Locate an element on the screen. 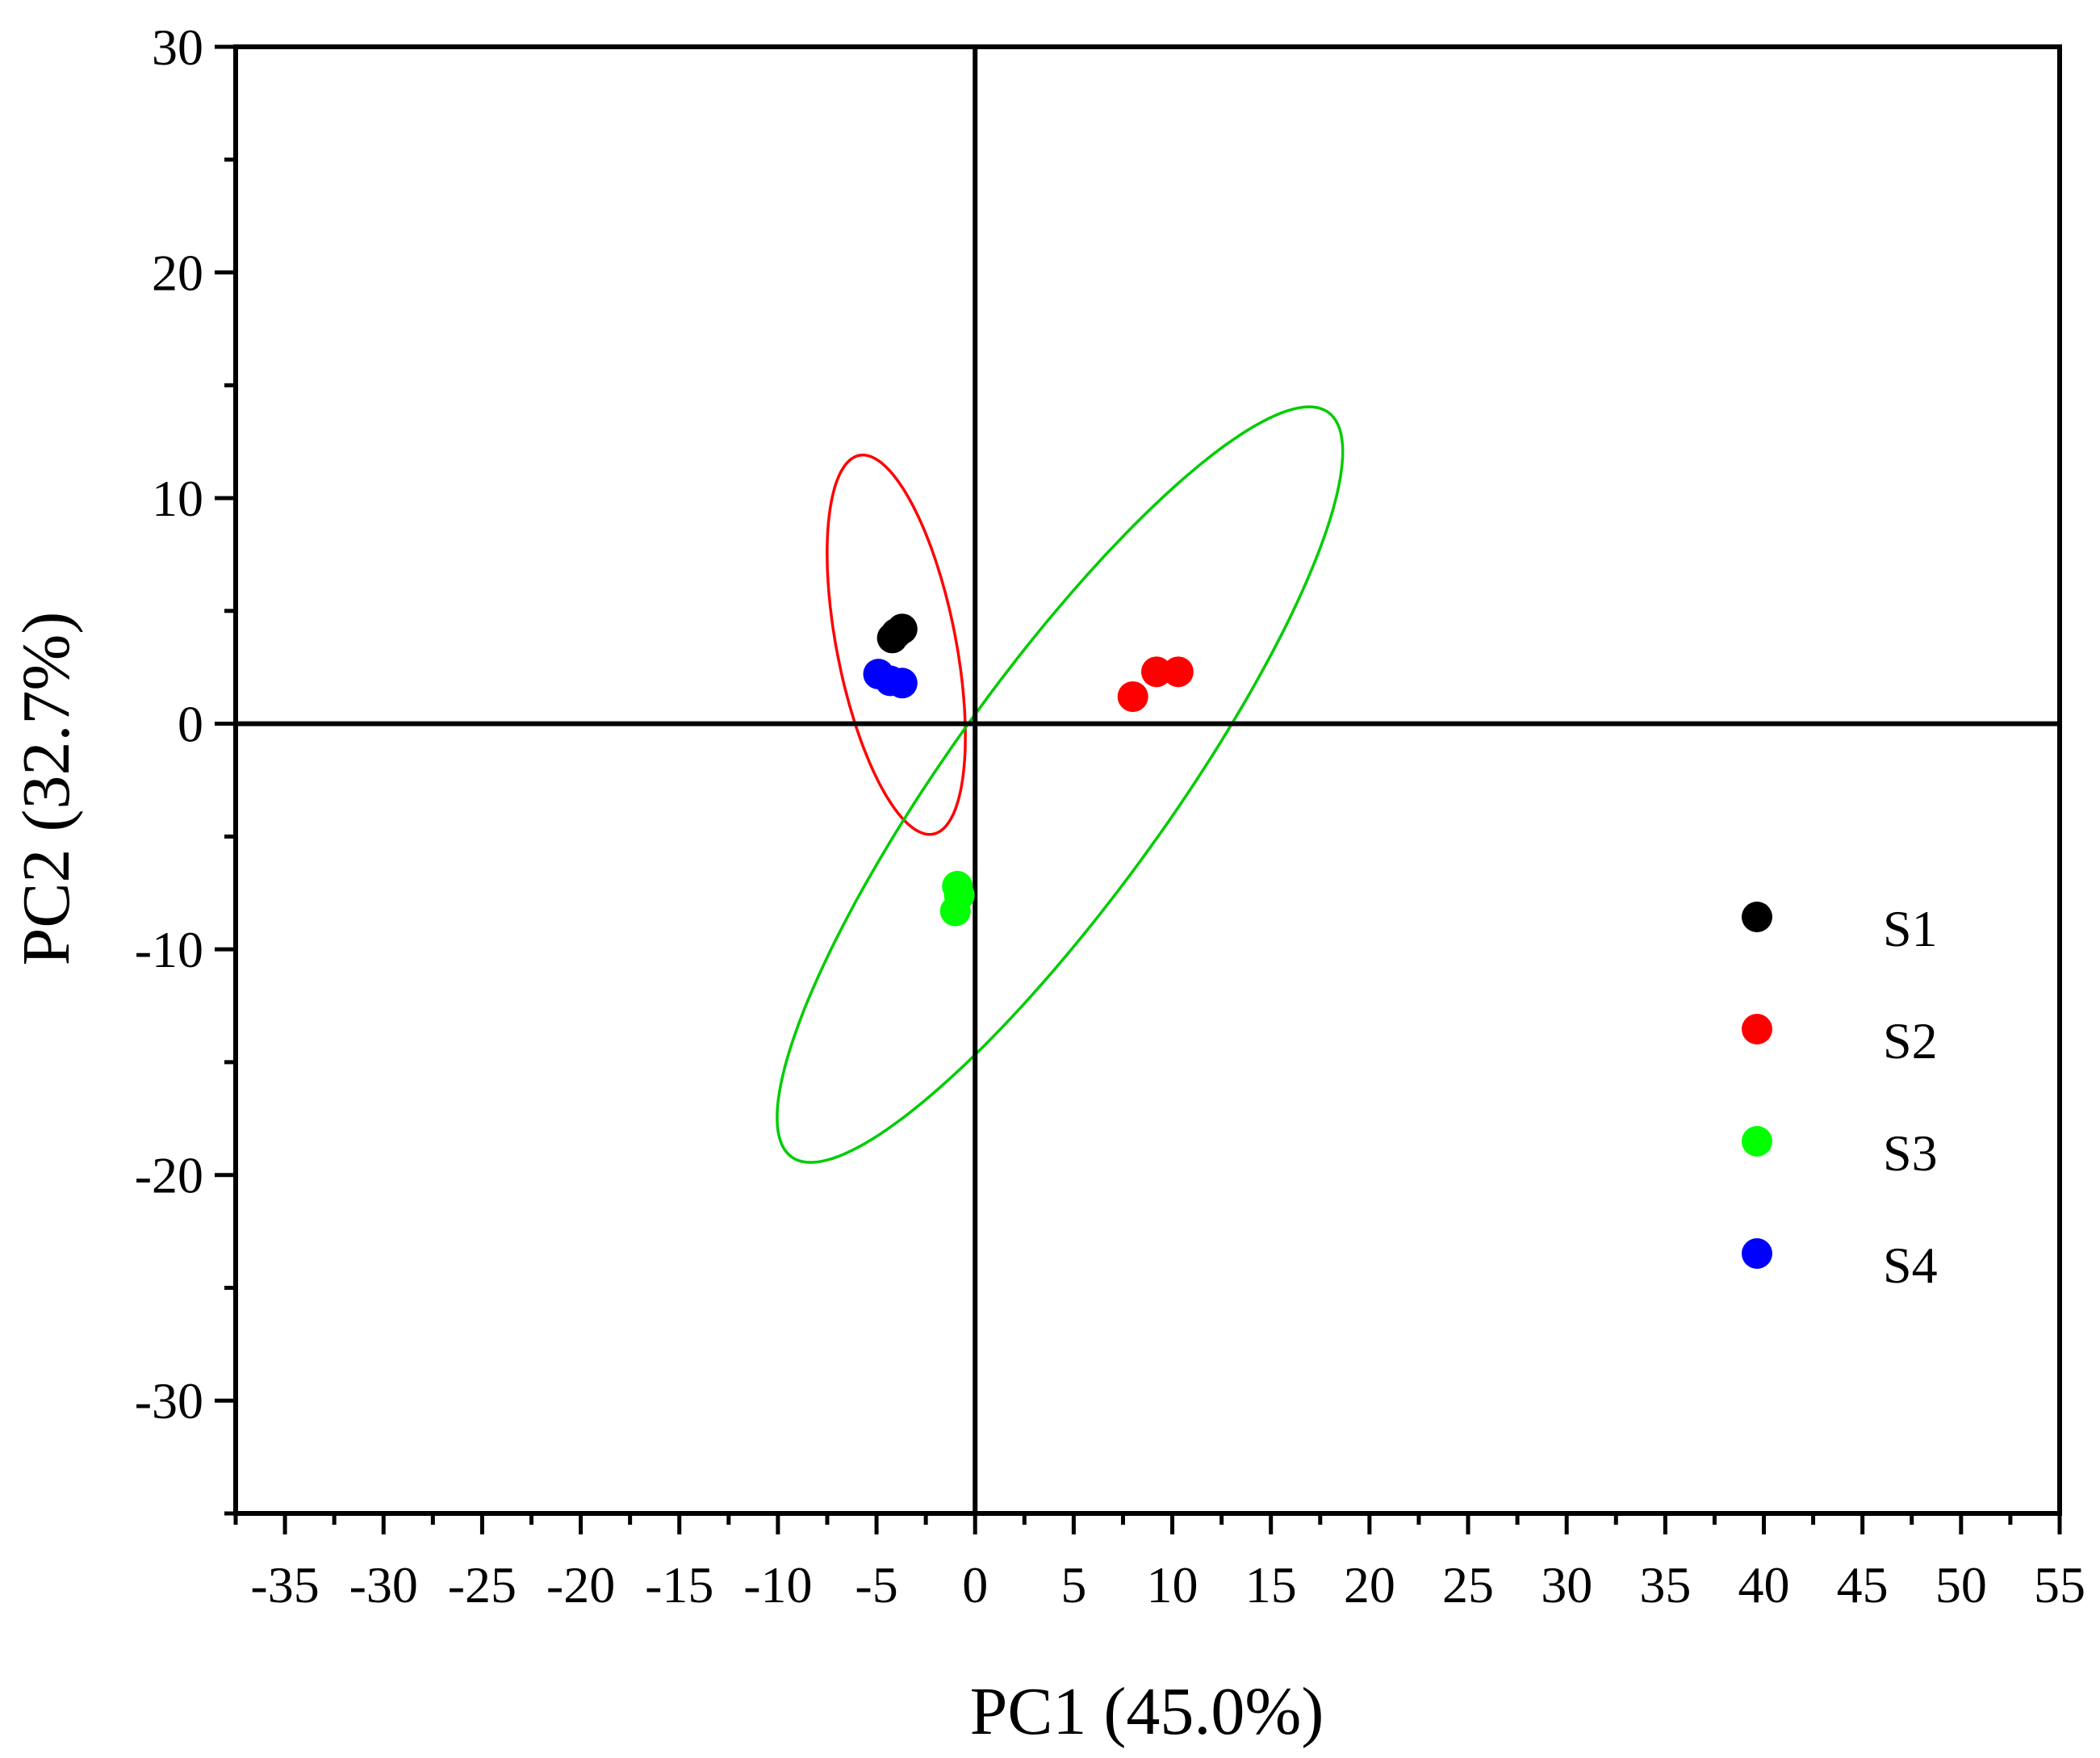 Image resolution: width=2100 pixels, height=1758 pixels. x-tick-label: 20 is located at coordinates (1369, 1585).